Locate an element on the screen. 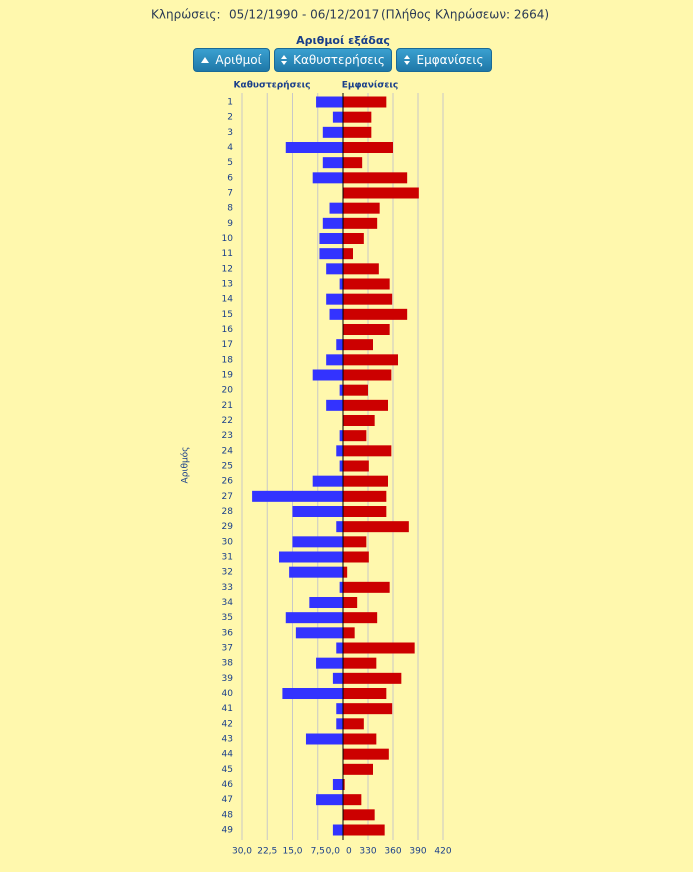  sort-button: Αριθμοί is located at coordinates (231, 60).